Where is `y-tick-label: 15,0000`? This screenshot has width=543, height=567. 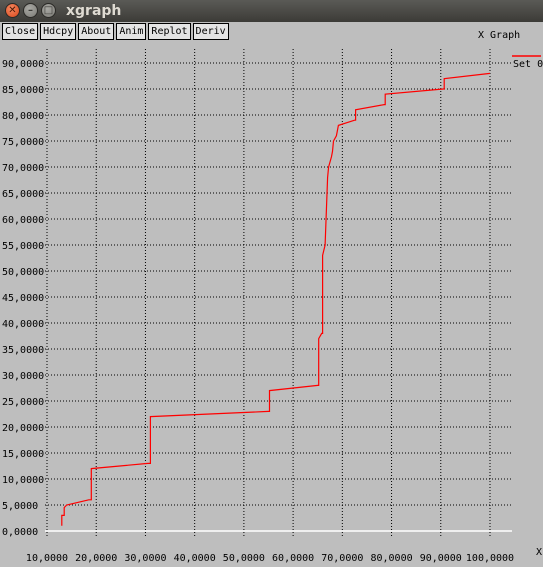 y-tick-label: 15,0000 is located at coordinates (23, 454).